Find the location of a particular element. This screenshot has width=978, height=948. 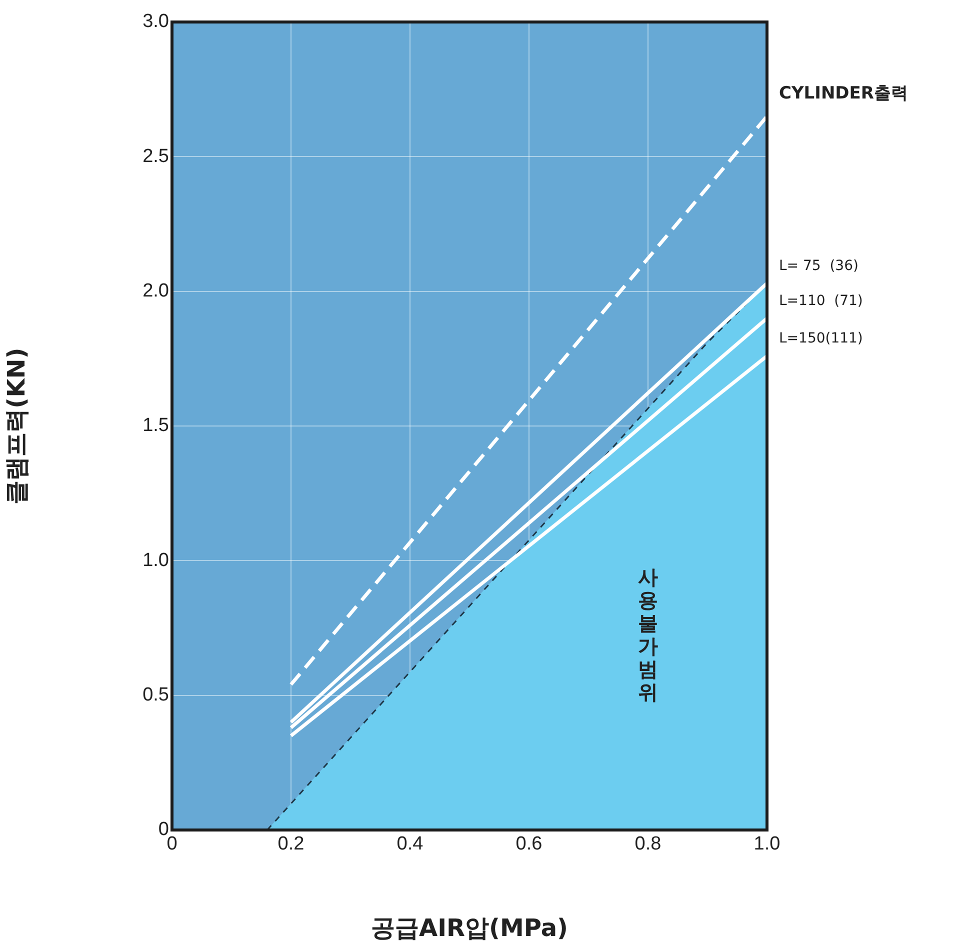

series-label: CYLINDER출력 is located at coordinates (843, 94).